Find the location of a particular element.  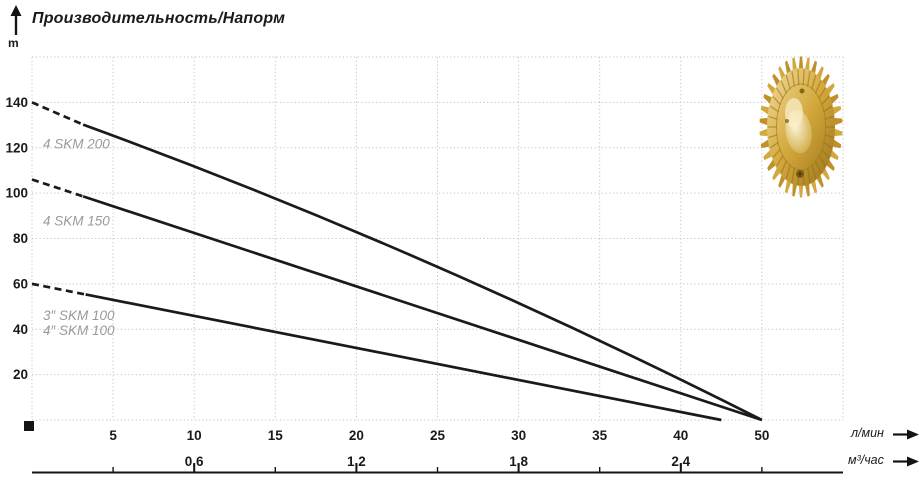

series-label: 4 SKM 200 is located at coordinates (76, 143).